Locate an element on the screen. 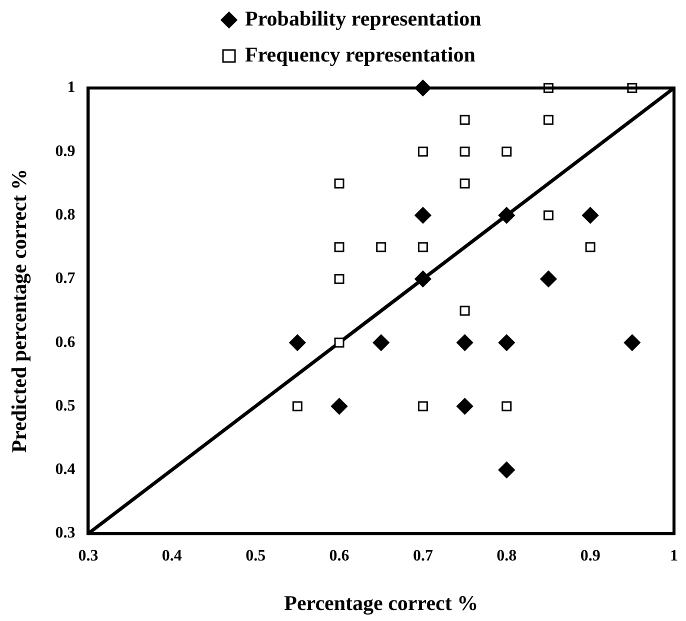  x-axis-title: Percentage correct % is located at coordinates (381, 602).